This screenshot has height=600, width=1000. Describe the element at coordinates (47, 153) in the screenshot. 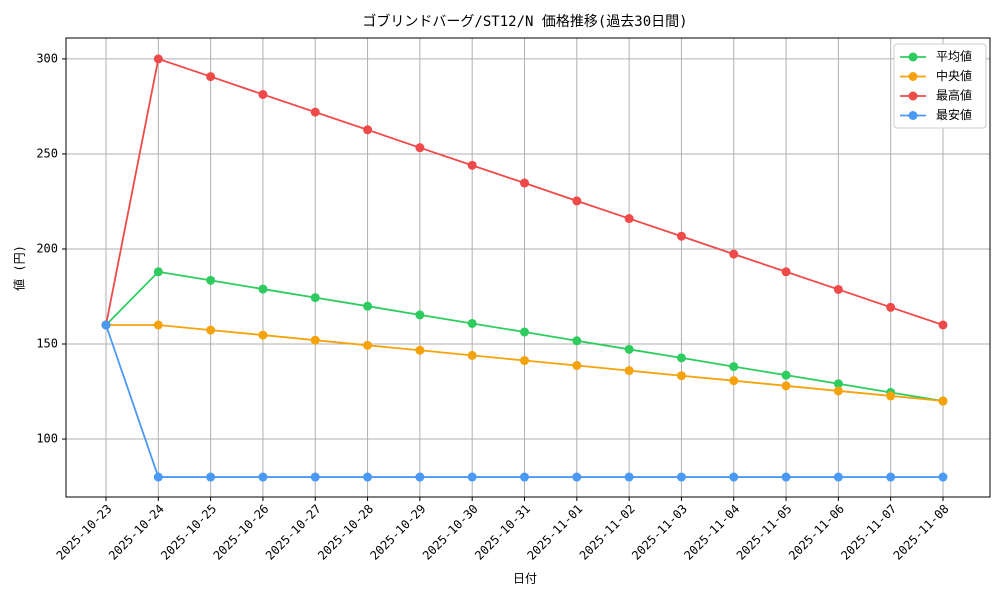

I see `y-tick-label: 250` at that location.